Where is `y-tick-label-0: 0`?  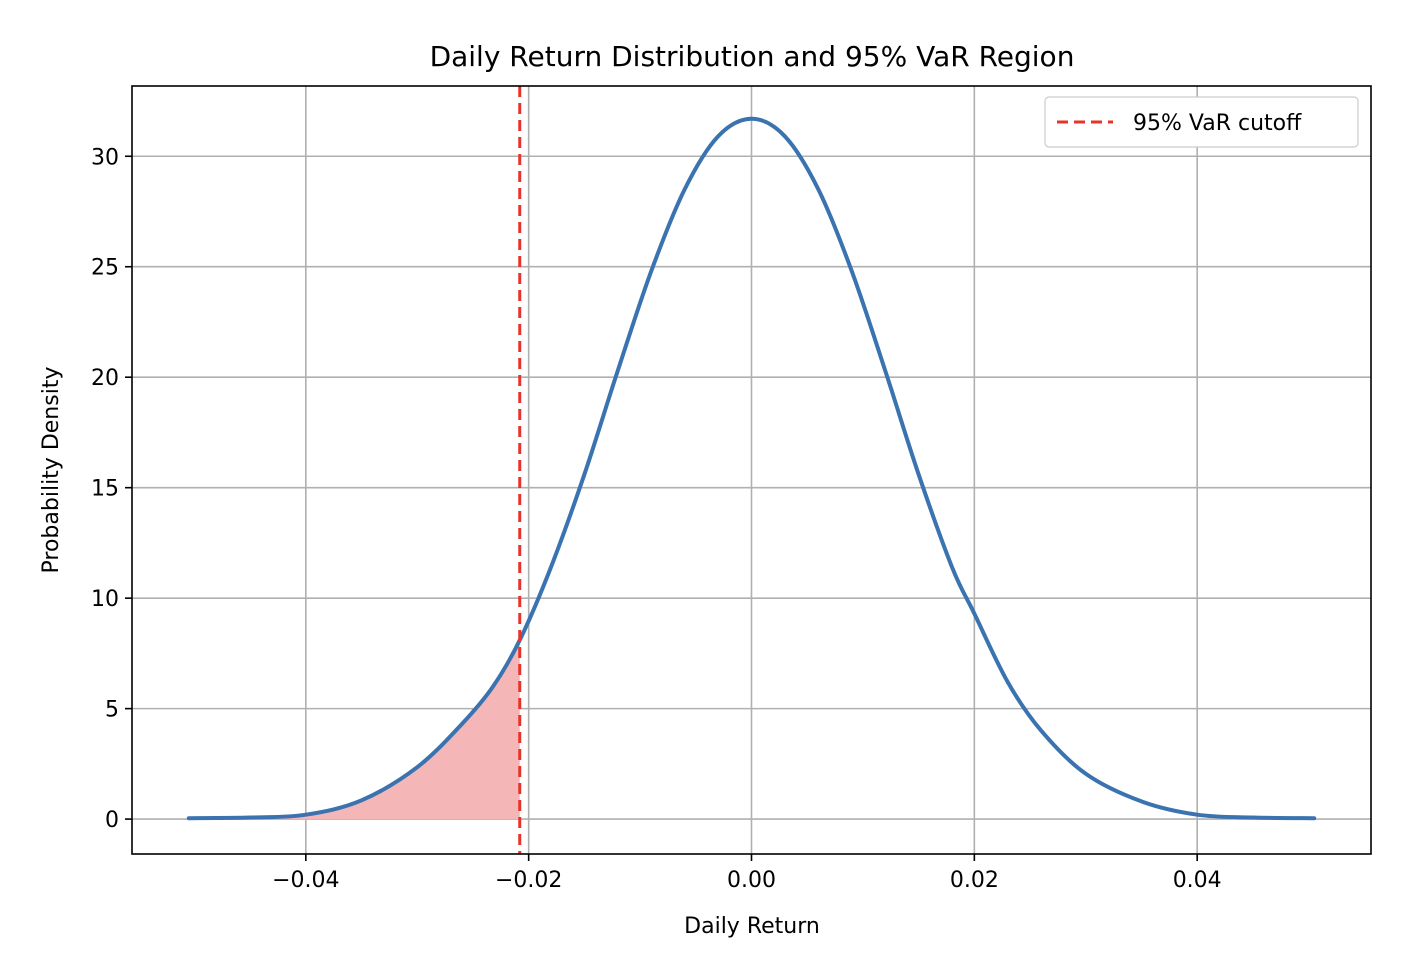 y-tick-label-0: 0 is located at coordinates (112, 820).